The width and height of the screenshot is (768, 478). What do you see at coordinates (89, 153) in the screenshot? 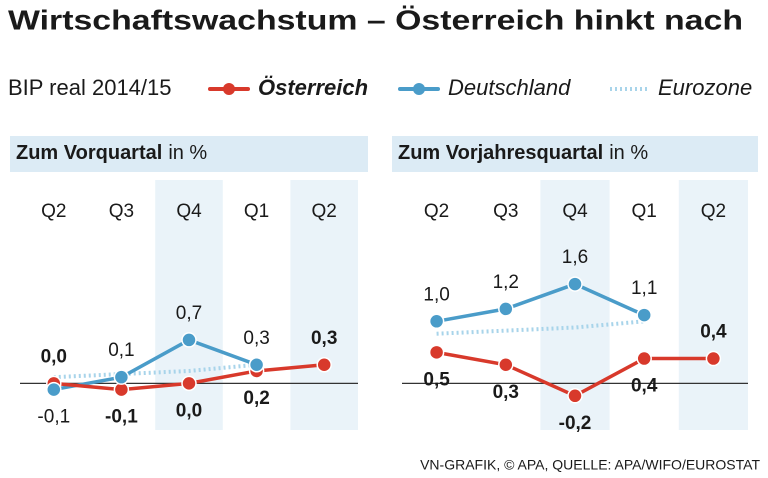
I see `subtitle-bold: Zum Vorquartal` at bounding box center [89, 153].